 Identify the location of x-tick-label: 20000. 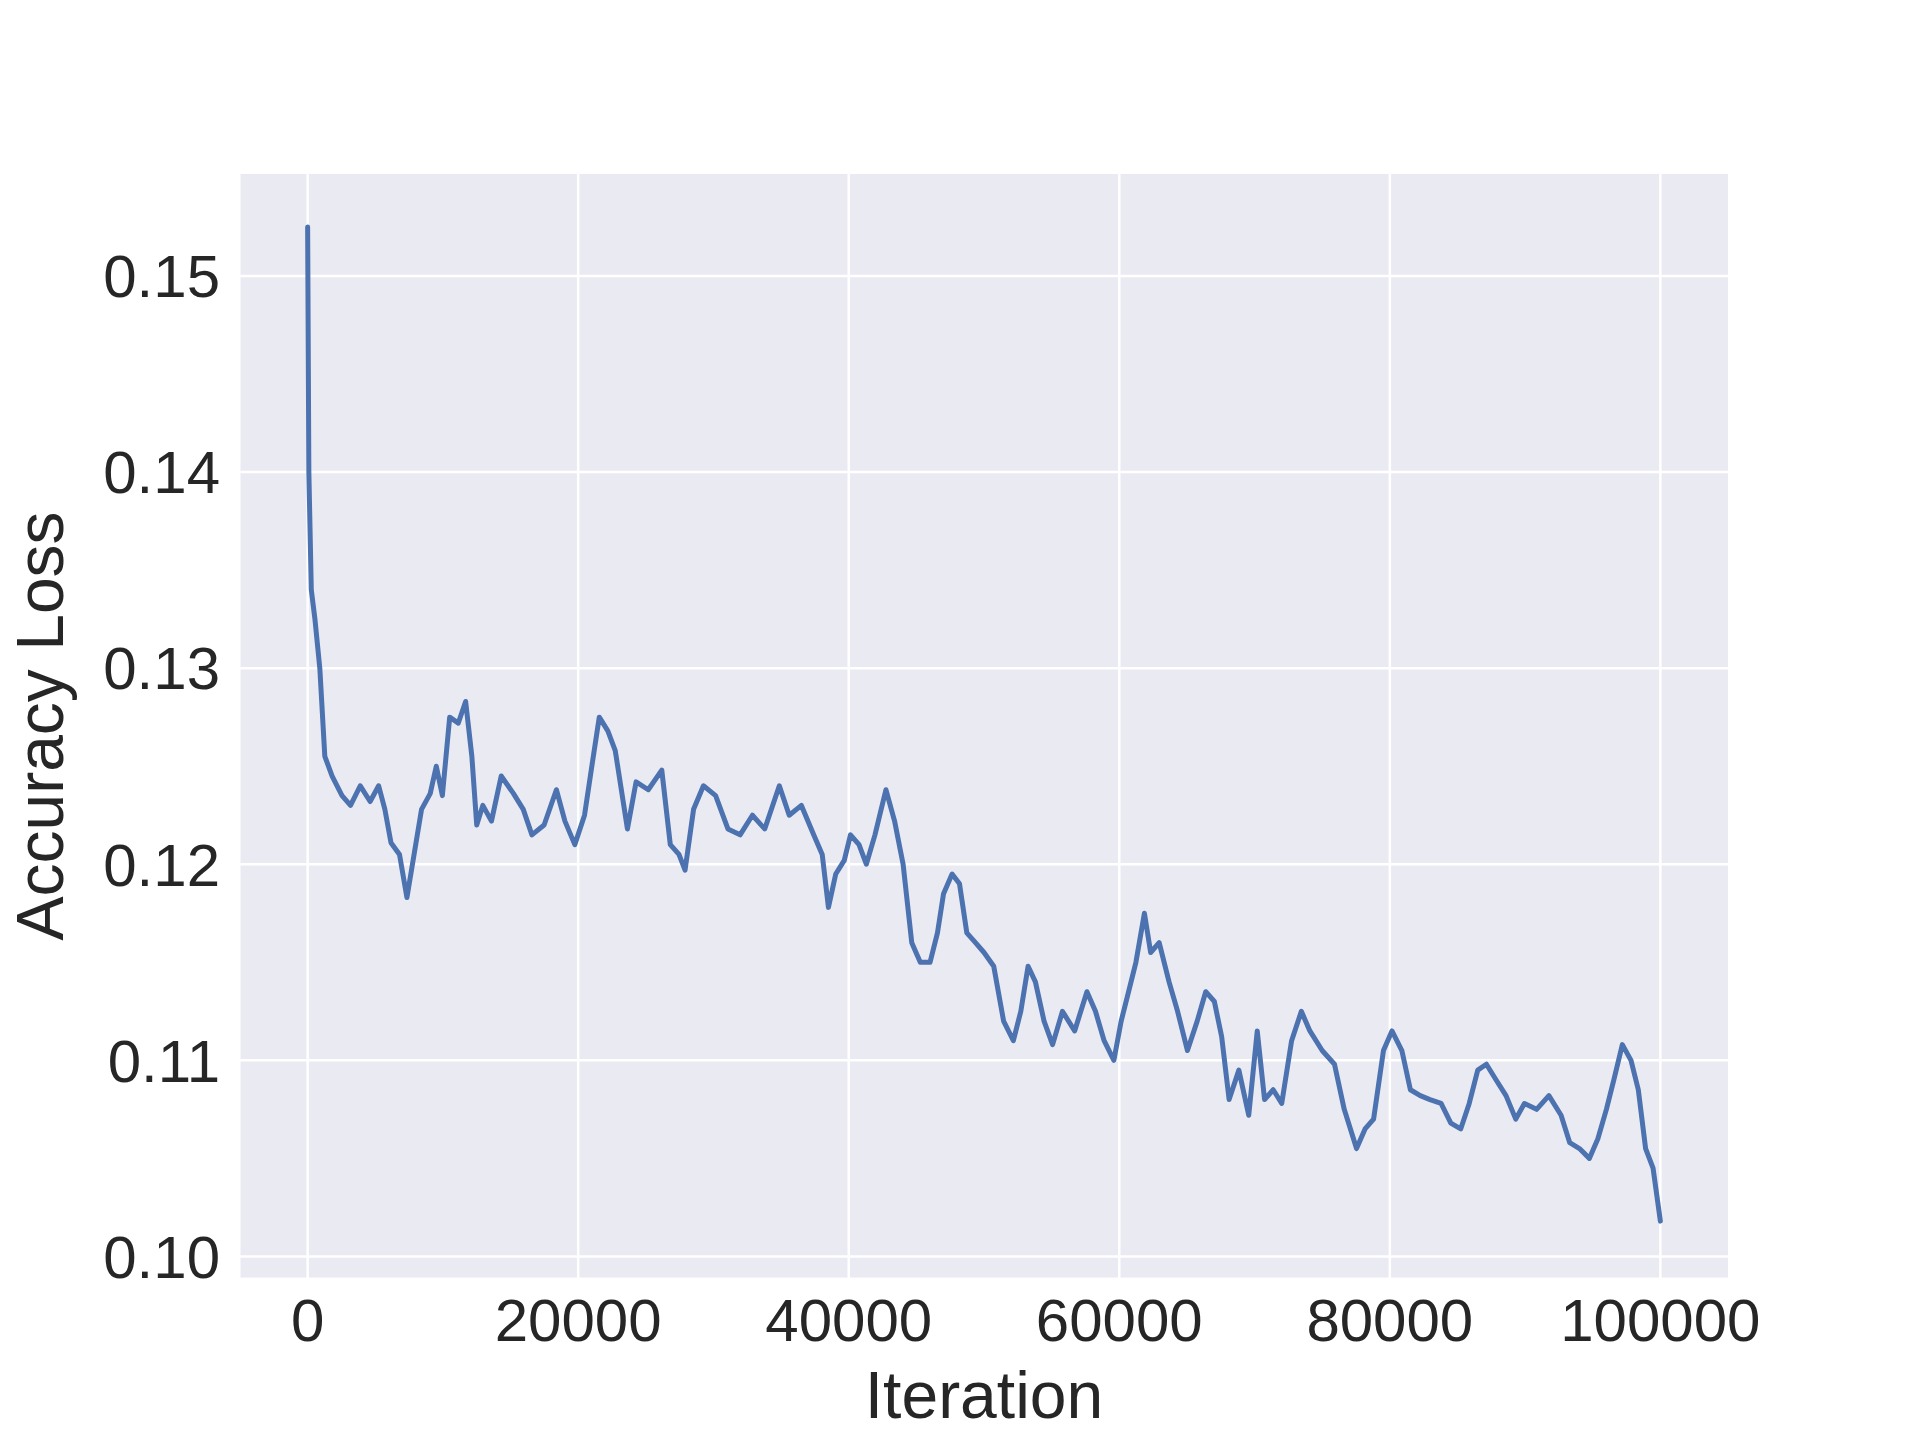
(578, 1320).